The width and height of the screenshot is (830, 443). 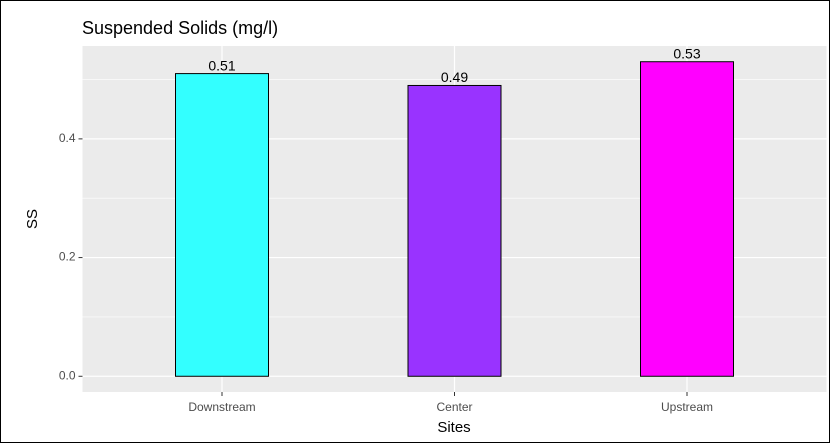 What do you see at coordinates (686, 53) in the screenshot?
I see `data-label: 0.53` at bounding box center [686, 53].